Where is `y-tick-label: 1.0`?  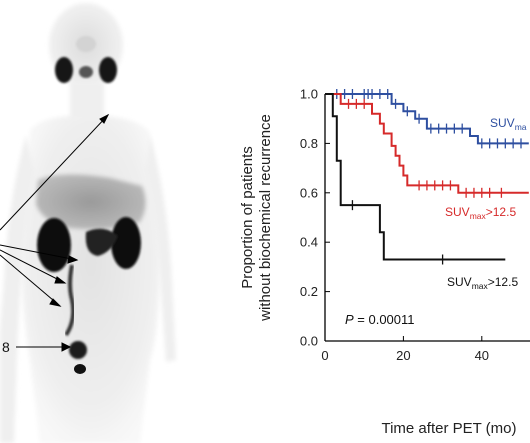 y-tick-label: 1.0 is located at coordinates (309, 94).